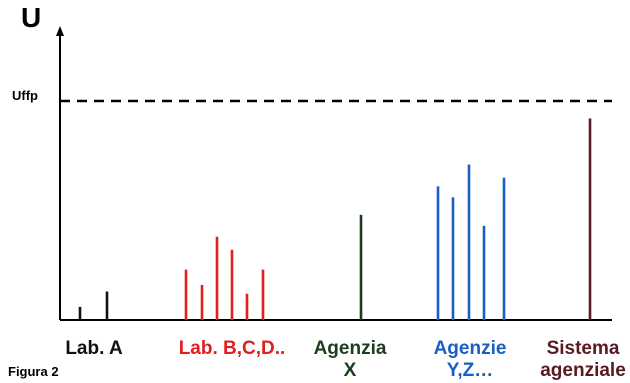  What do you see at coordinates (31, 17) in the screenshot?
I see `y-axis-label: U` at bounding box center [31, 17].